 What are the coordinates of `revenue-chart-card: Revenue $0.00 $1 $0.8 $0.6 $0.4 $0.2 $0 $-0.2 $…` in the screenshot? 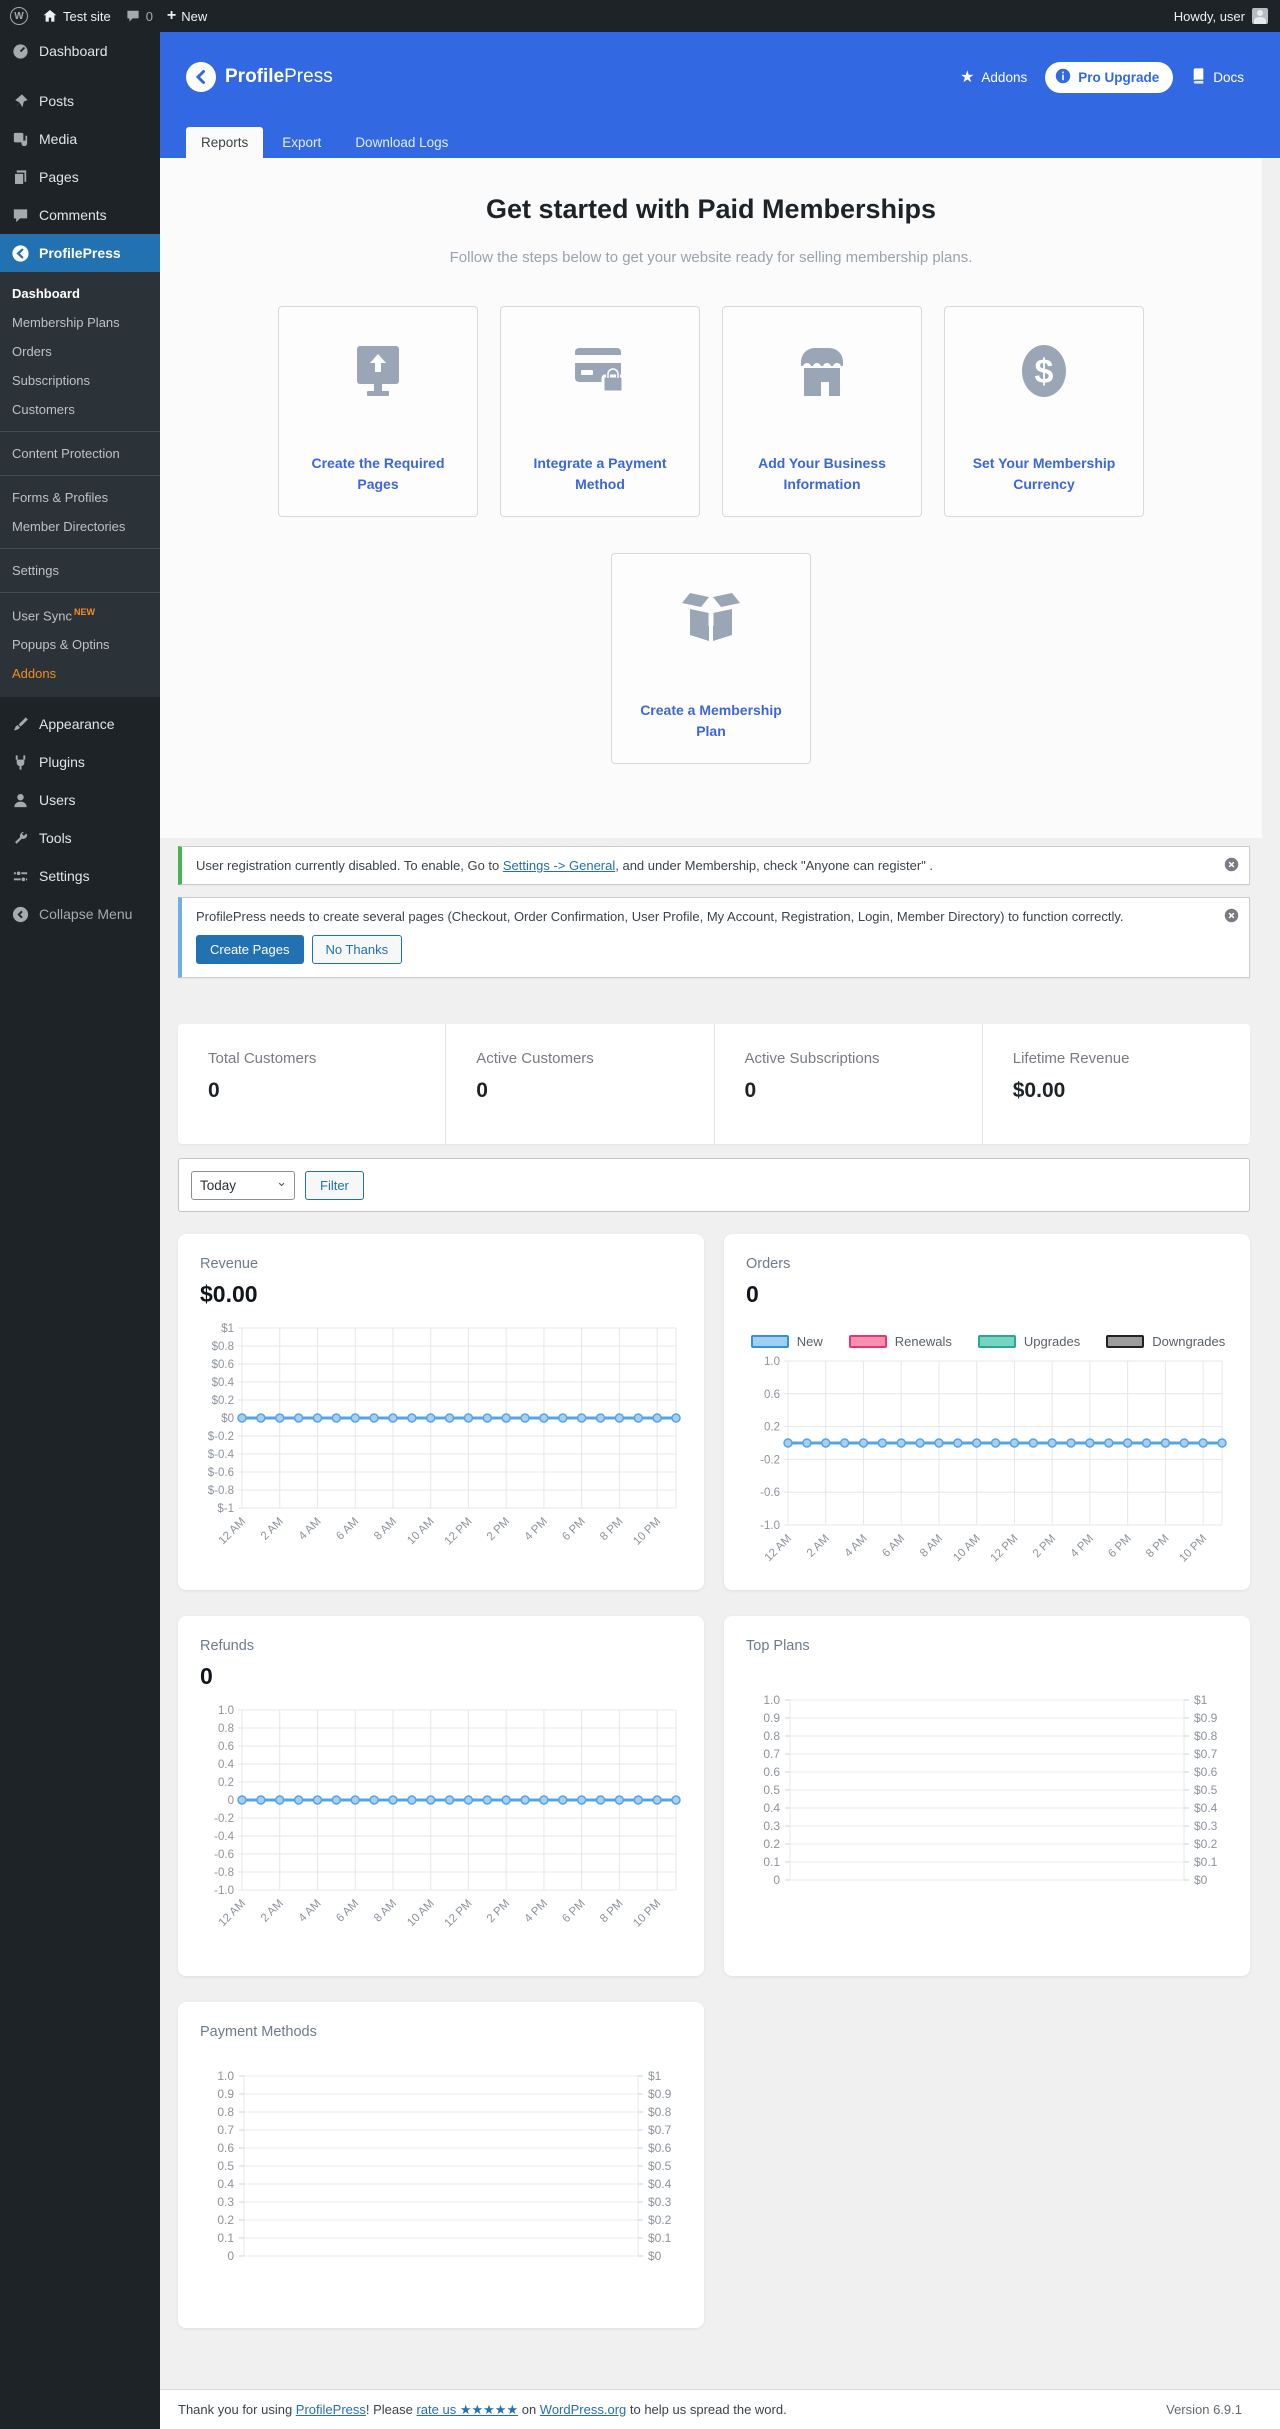 It's located at (441, 1412).